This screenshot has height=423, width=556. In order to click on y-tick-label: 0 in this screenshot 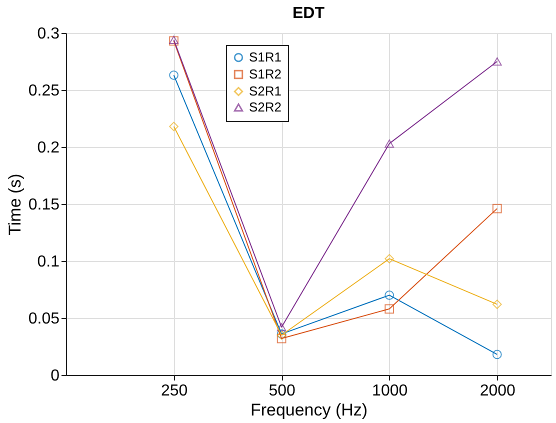, I will do `click(55, 376)`.